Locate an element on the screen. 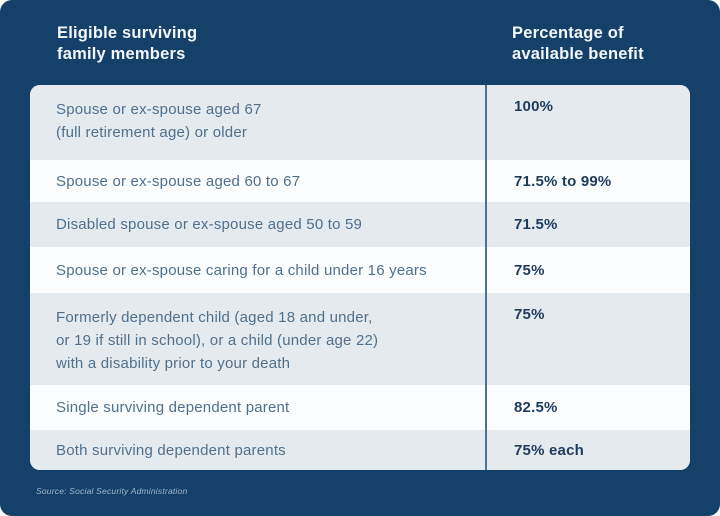 This screenshot has height=516, width=720. member-cell: Single surviving dependent parent is located at coordinates (173, 407).